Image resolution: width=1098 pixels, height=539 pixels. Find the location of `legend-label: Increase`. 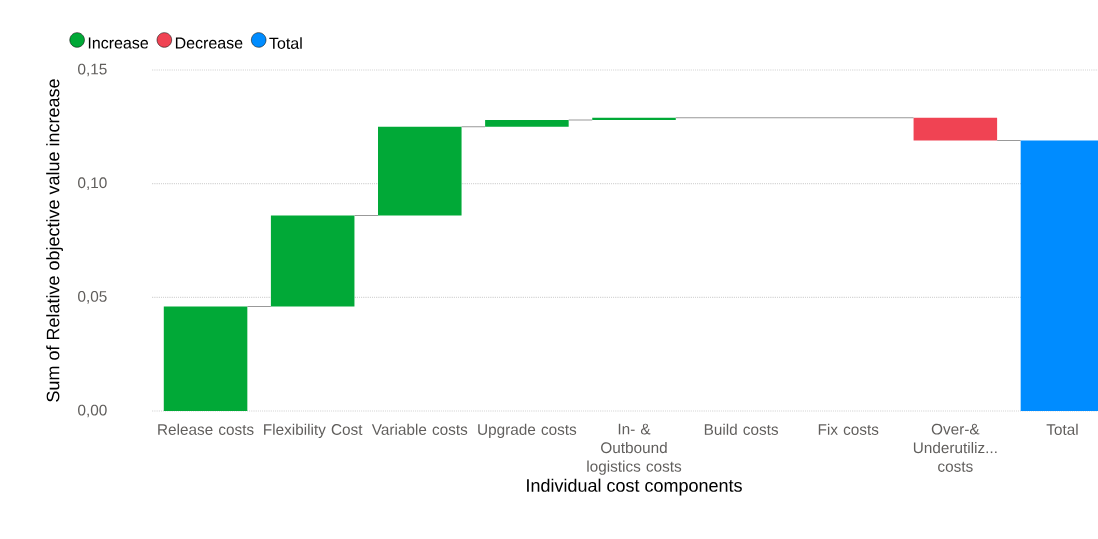

legend-label: Increase is located at coordinates (118, 43).